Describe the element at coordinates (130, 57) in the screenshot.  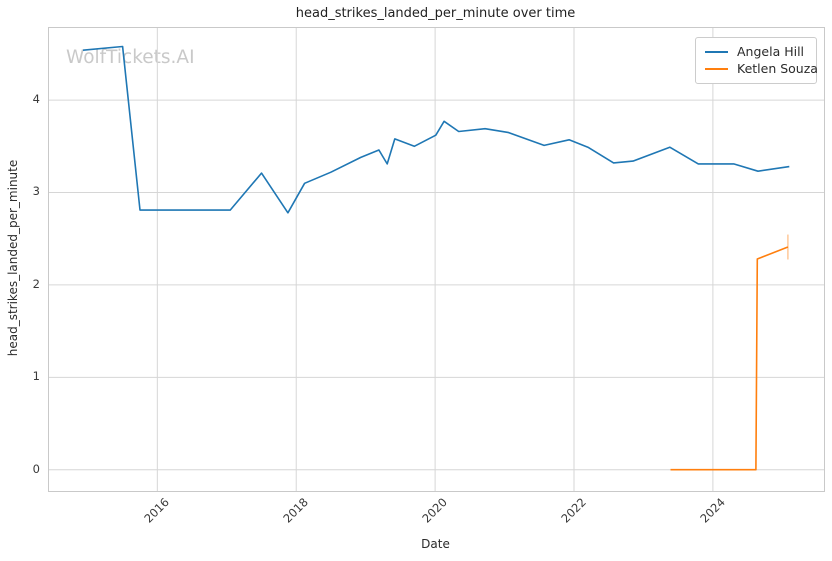
I see `watermark-text: WolfTickets.AI` at that location.